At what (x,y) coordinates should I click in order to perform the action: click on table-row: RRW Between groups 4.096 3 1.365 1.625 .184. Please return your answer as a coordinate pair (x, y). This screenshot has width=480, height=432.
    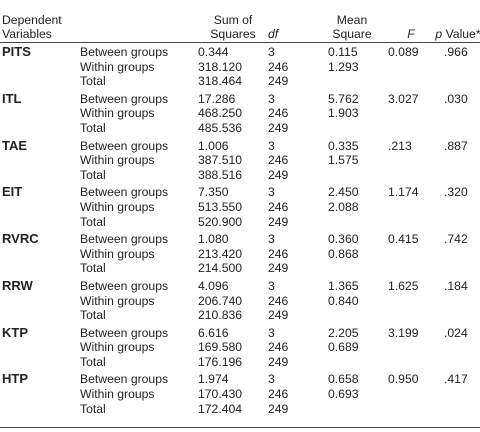
    Looking at the image, I should click on (240, 285).